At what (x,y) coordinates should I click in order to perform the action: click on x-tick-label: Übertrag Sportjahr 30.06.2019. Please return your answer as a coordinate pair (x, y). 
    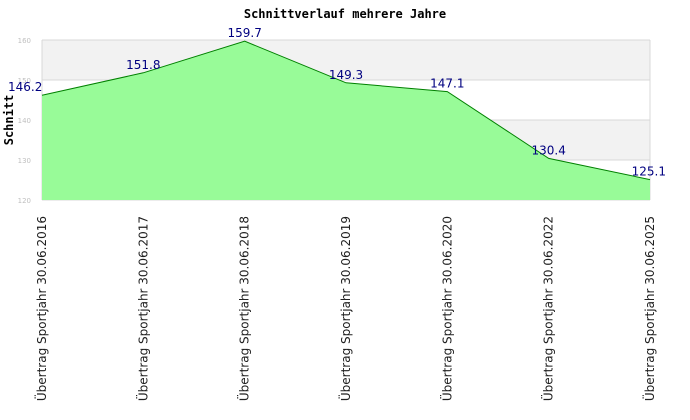
    Looking at the image, I should click on (345, 308).